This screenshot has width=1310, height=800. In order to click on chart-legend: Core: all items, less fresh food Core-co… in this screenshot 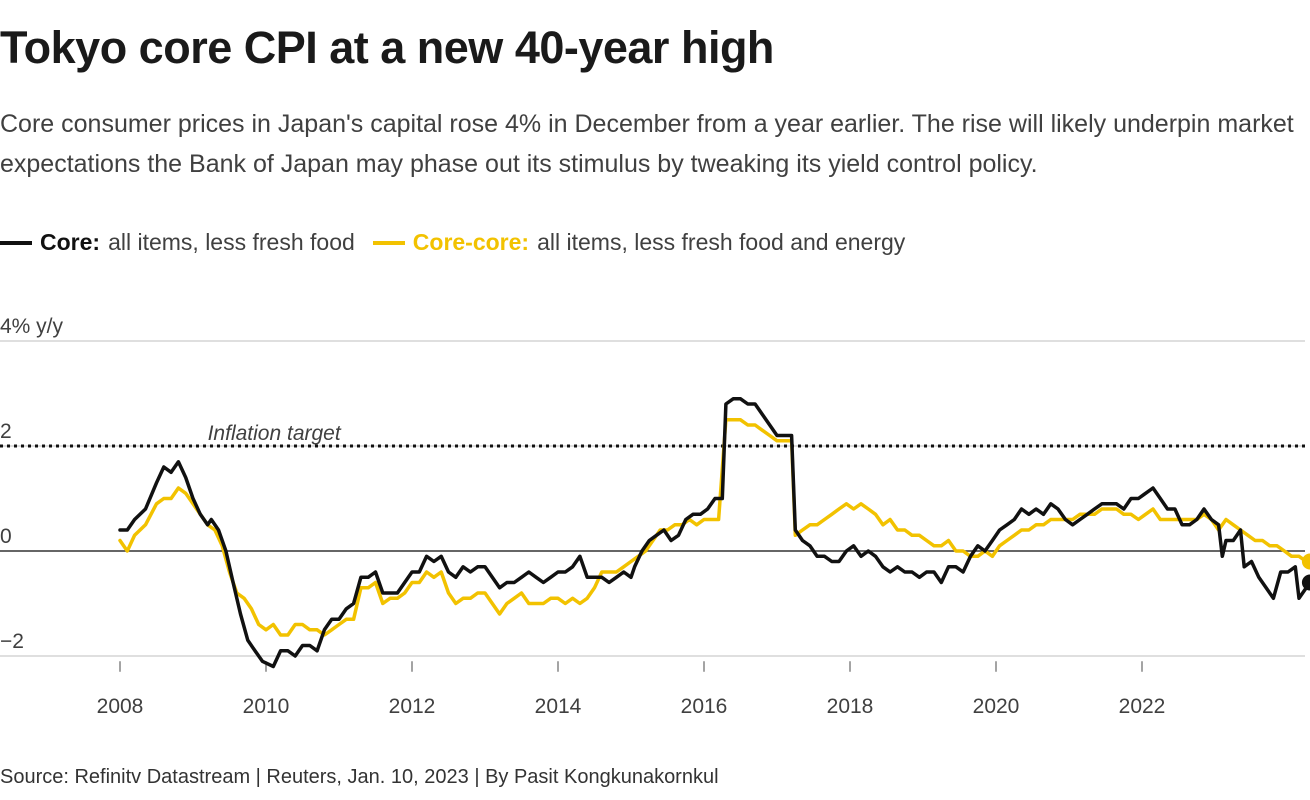, I will do `click(461, 242)`.